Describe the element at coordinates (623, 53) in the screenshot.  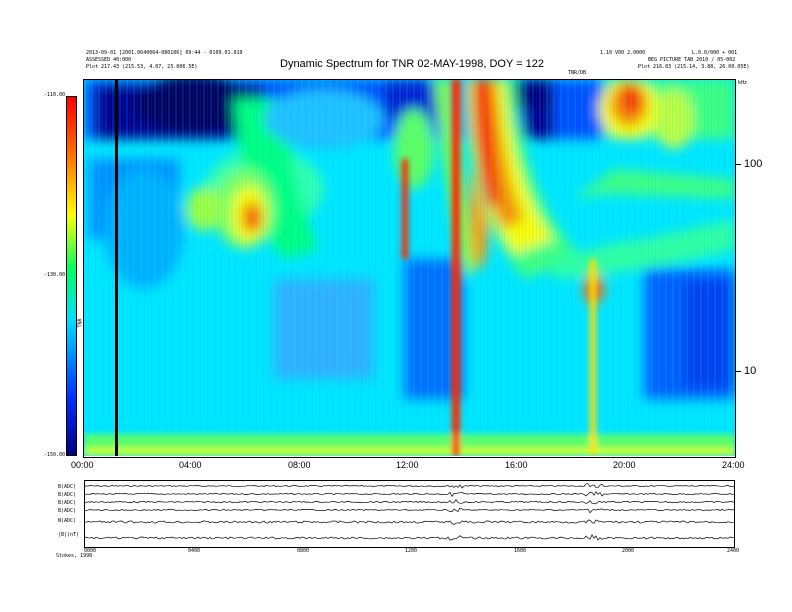
I see `header-info-right-1: 1.10 V00 2.0000` at that location.